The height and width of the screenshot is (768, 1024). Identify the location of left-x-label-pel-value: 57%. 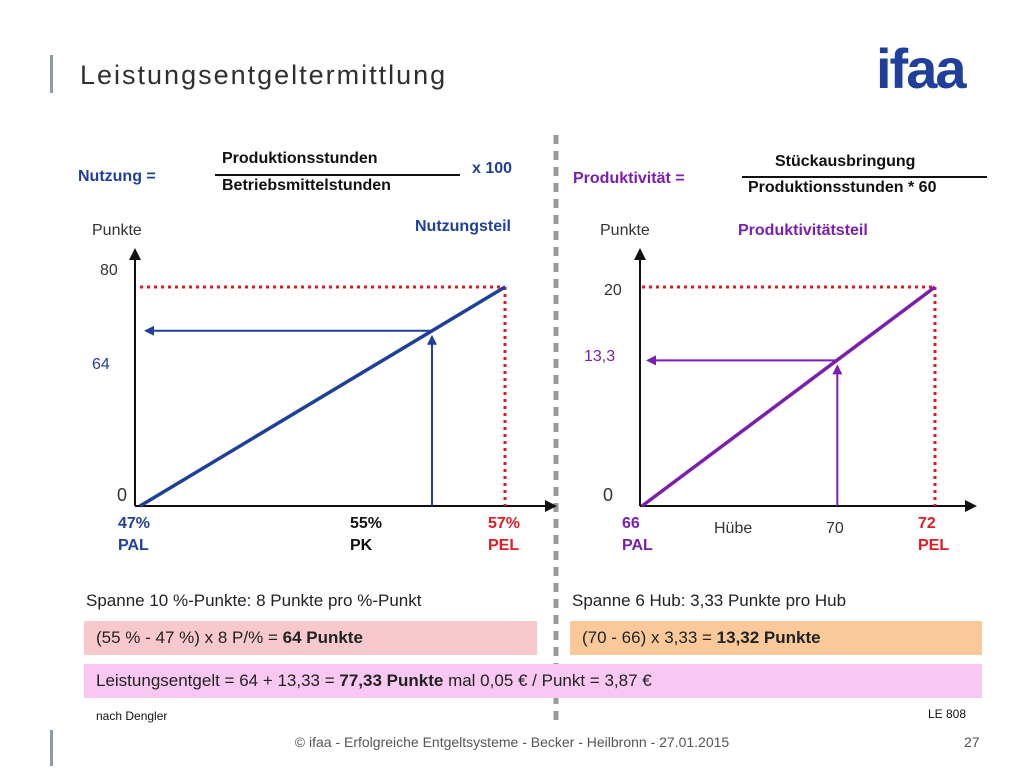
(504, 523).